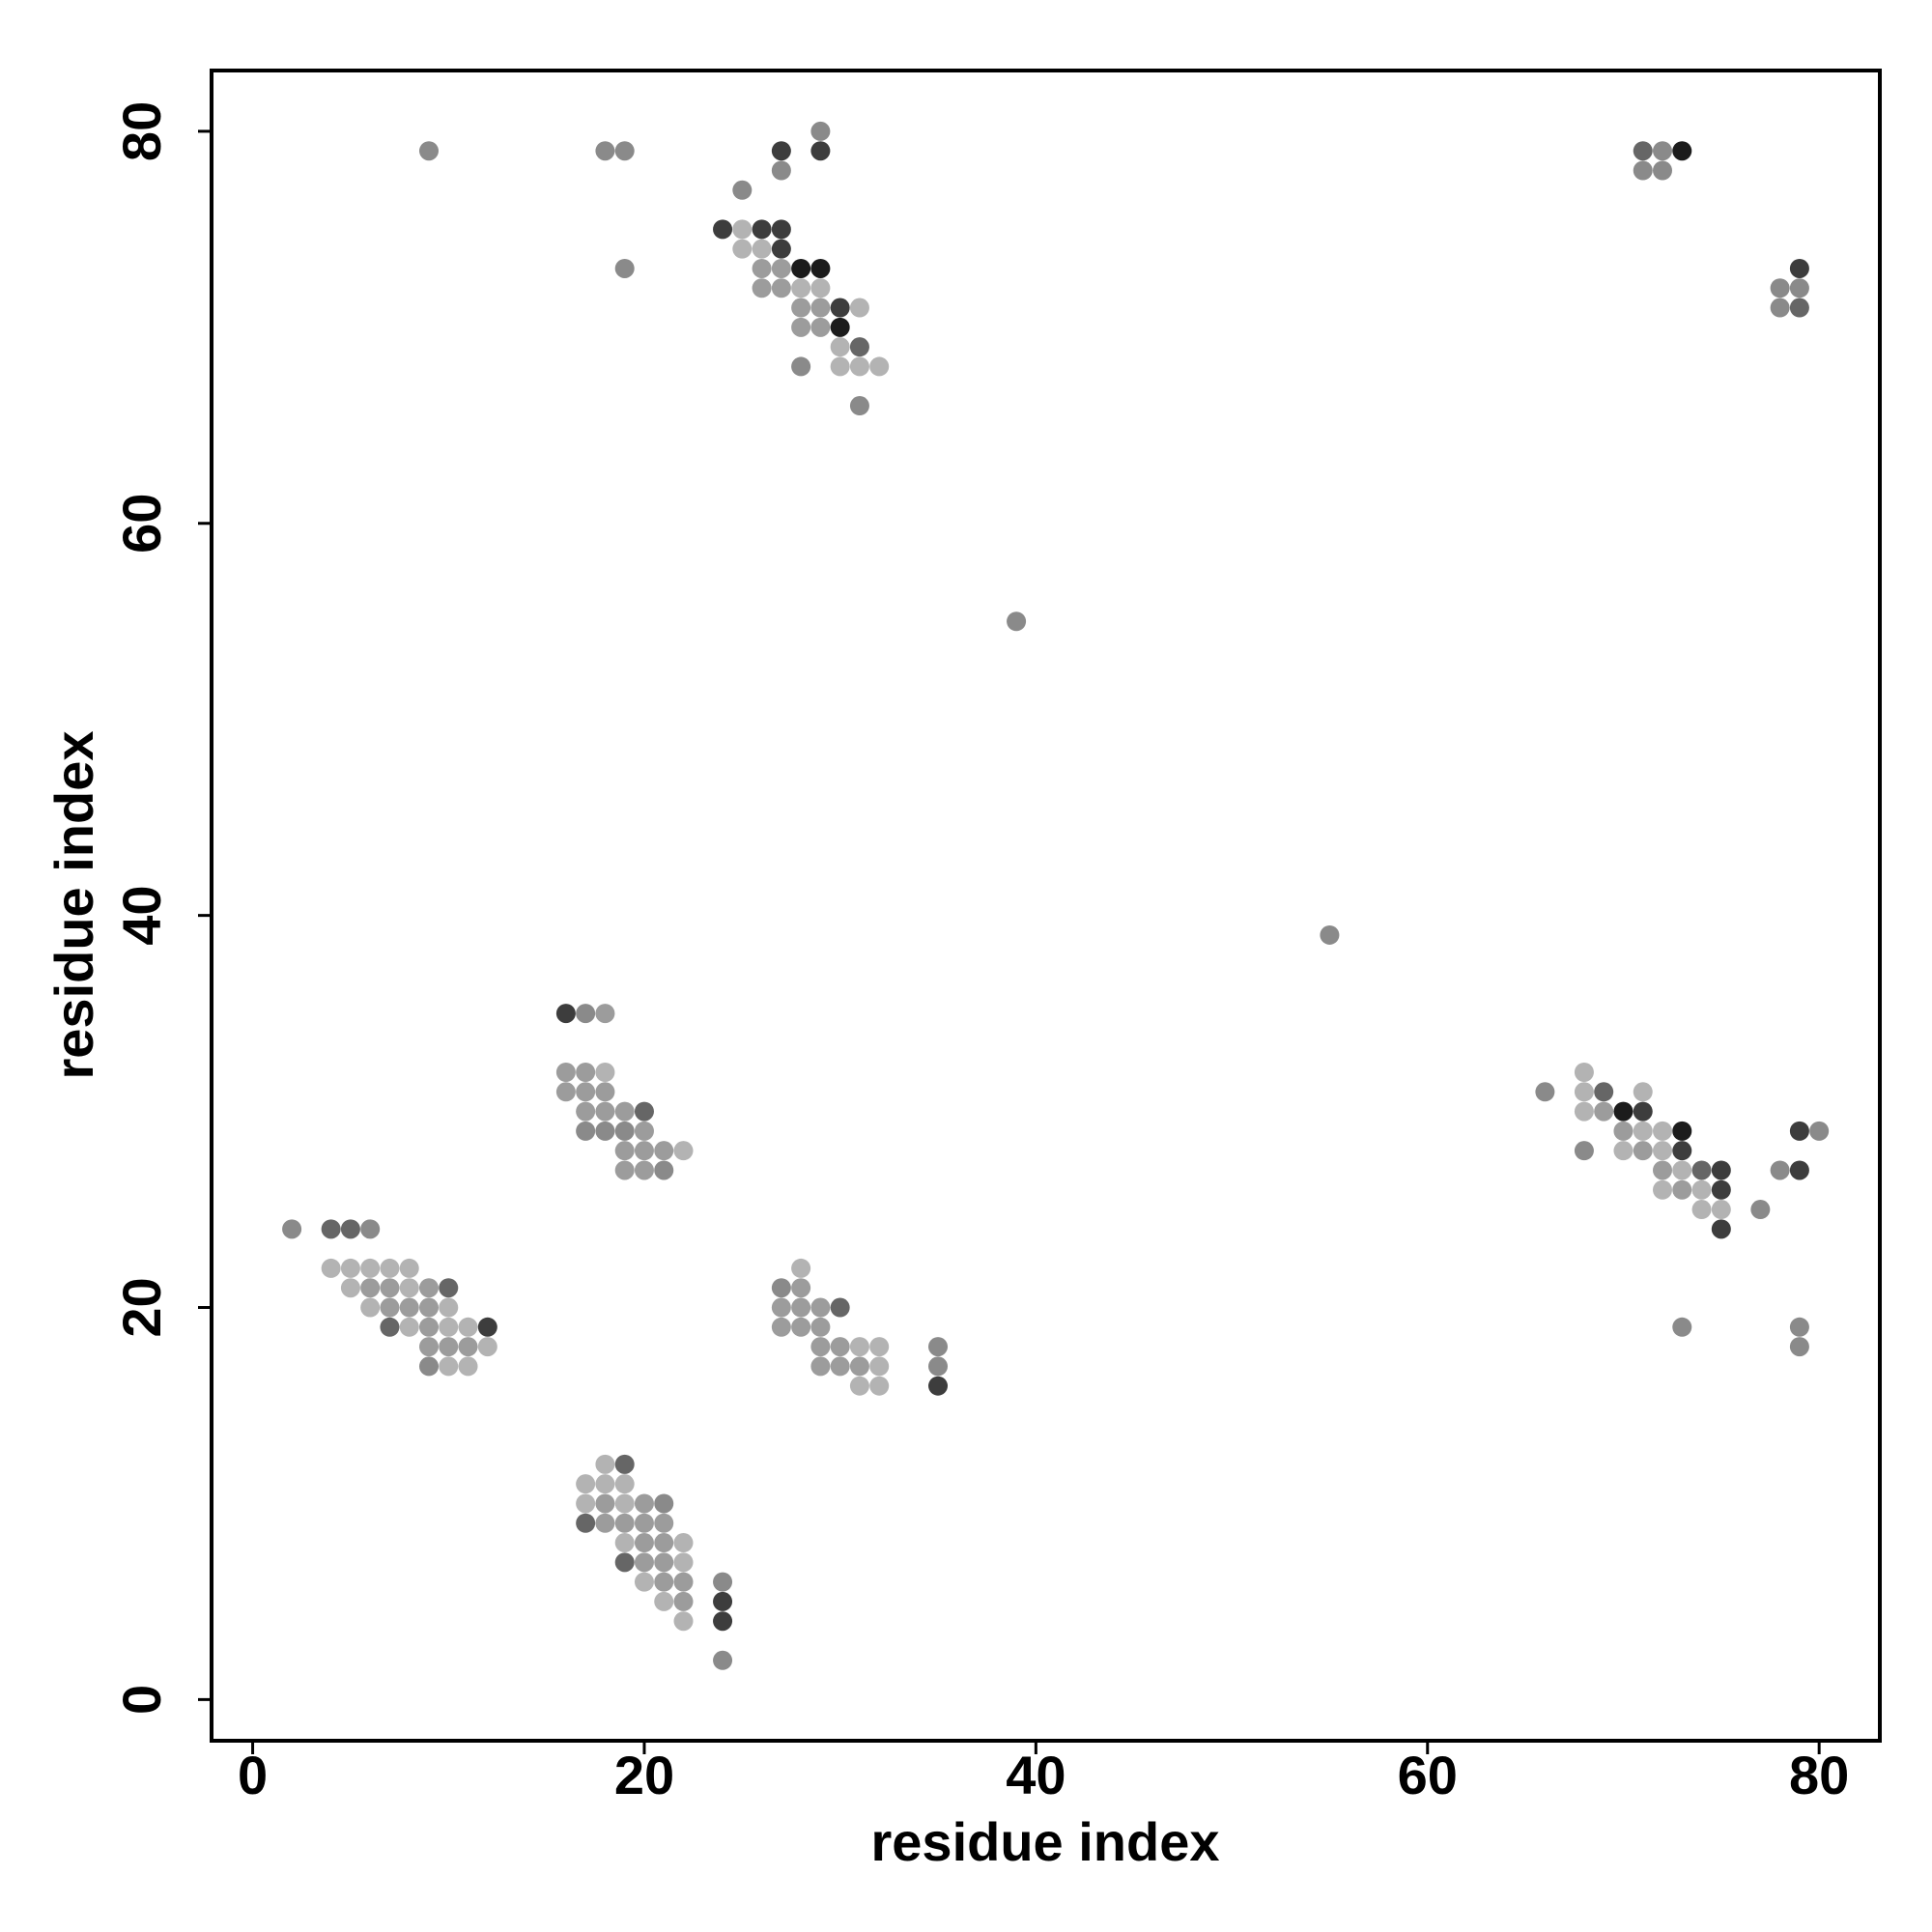 Image resolution: width=1932 pixels, height=1932 pixels. I want to click on y-tick-label: 40, so click(141, 915).